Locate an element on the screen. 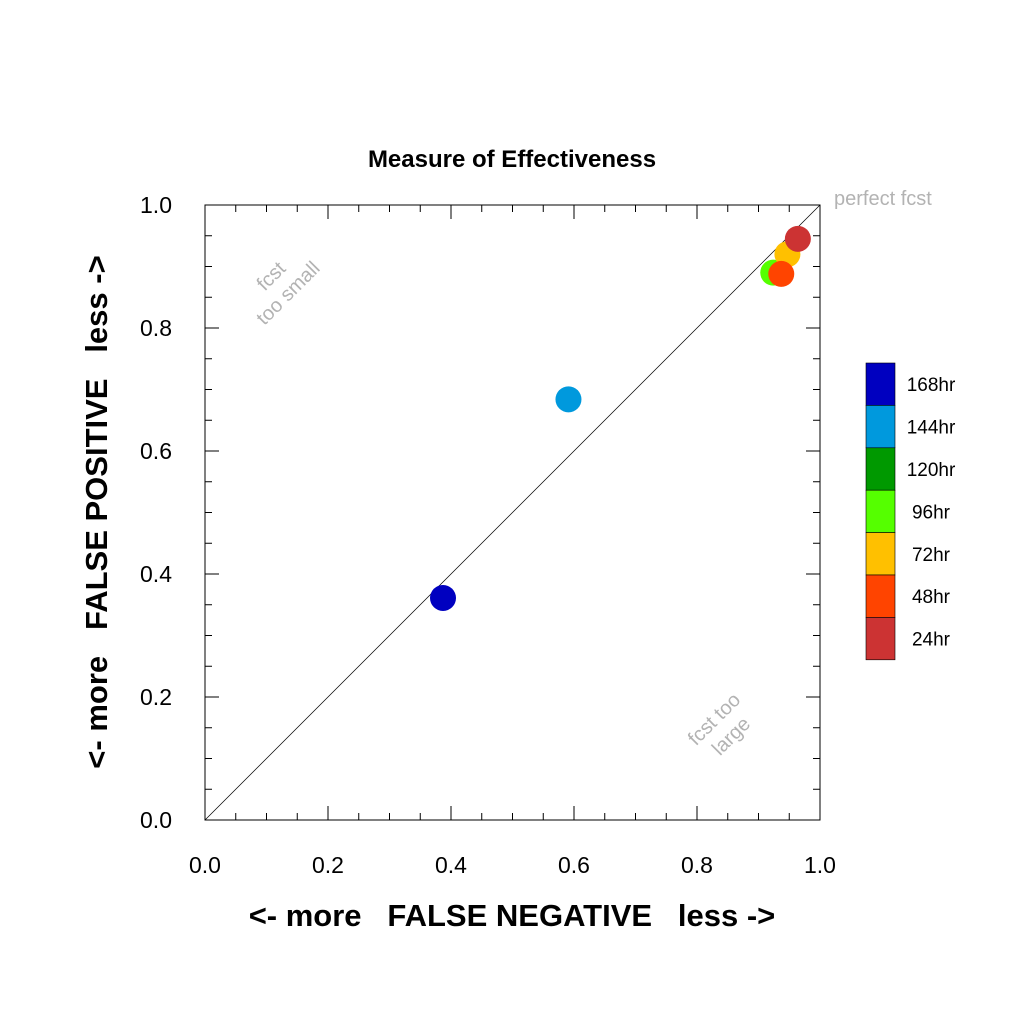 The image size is (1024, 1024). x-tick-label: 0.4 is located at coordinates (451, 865).